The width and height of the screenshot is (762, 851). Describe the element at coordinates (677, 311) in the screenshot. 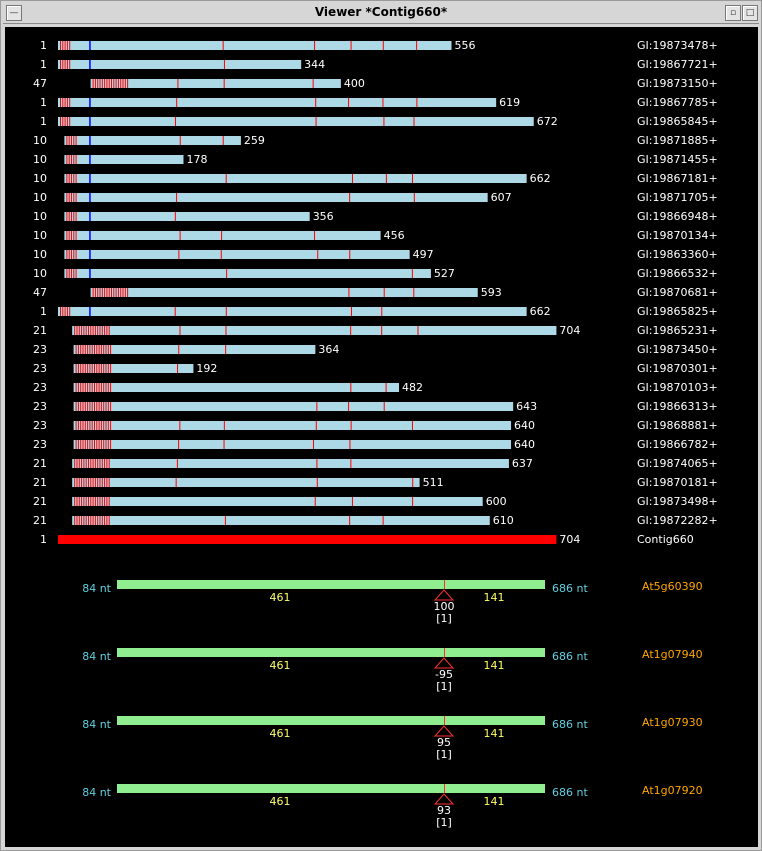

I see `read-id: GI:19865825+` at that location.